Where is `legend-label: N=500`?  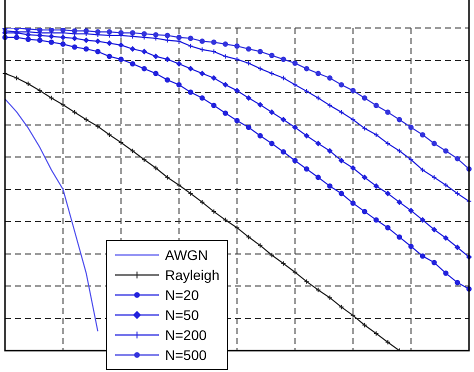
legend-label: N=500 is located at coordinates (186, 355).